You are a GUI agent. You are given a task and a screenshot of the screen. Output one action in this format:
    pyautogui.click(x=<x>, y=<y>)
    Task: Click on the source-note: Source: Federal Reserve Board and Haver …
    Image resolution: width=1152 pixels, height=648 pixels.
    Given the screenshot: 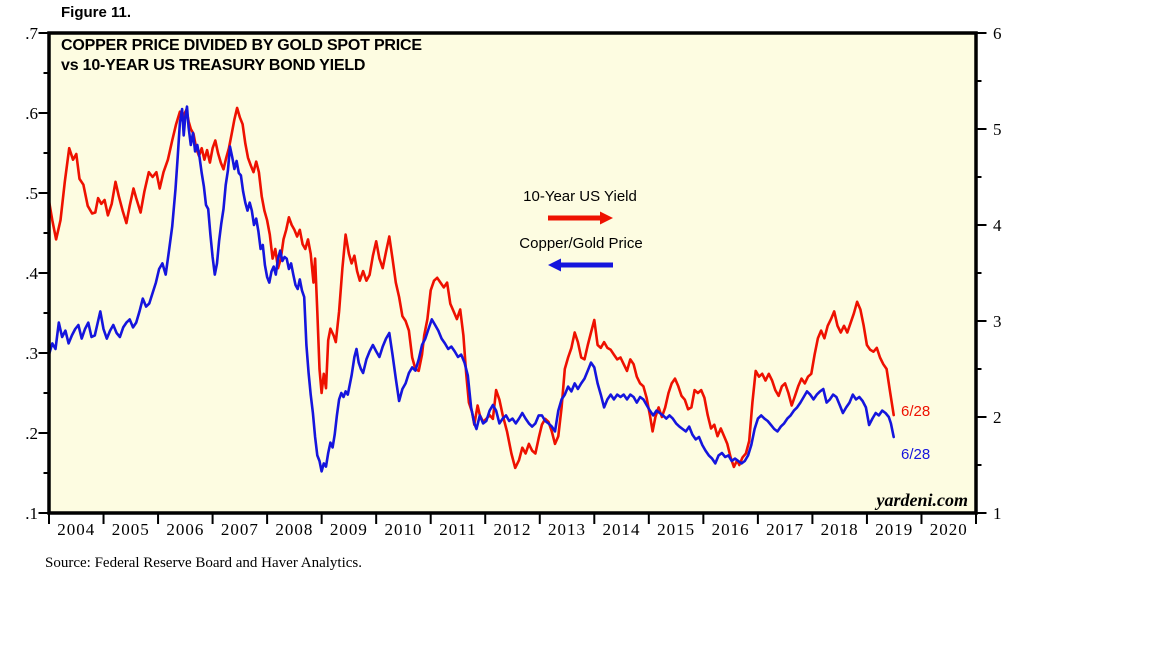 What is the action you would take?
    pyautogui.click(x=203, y=563)
    